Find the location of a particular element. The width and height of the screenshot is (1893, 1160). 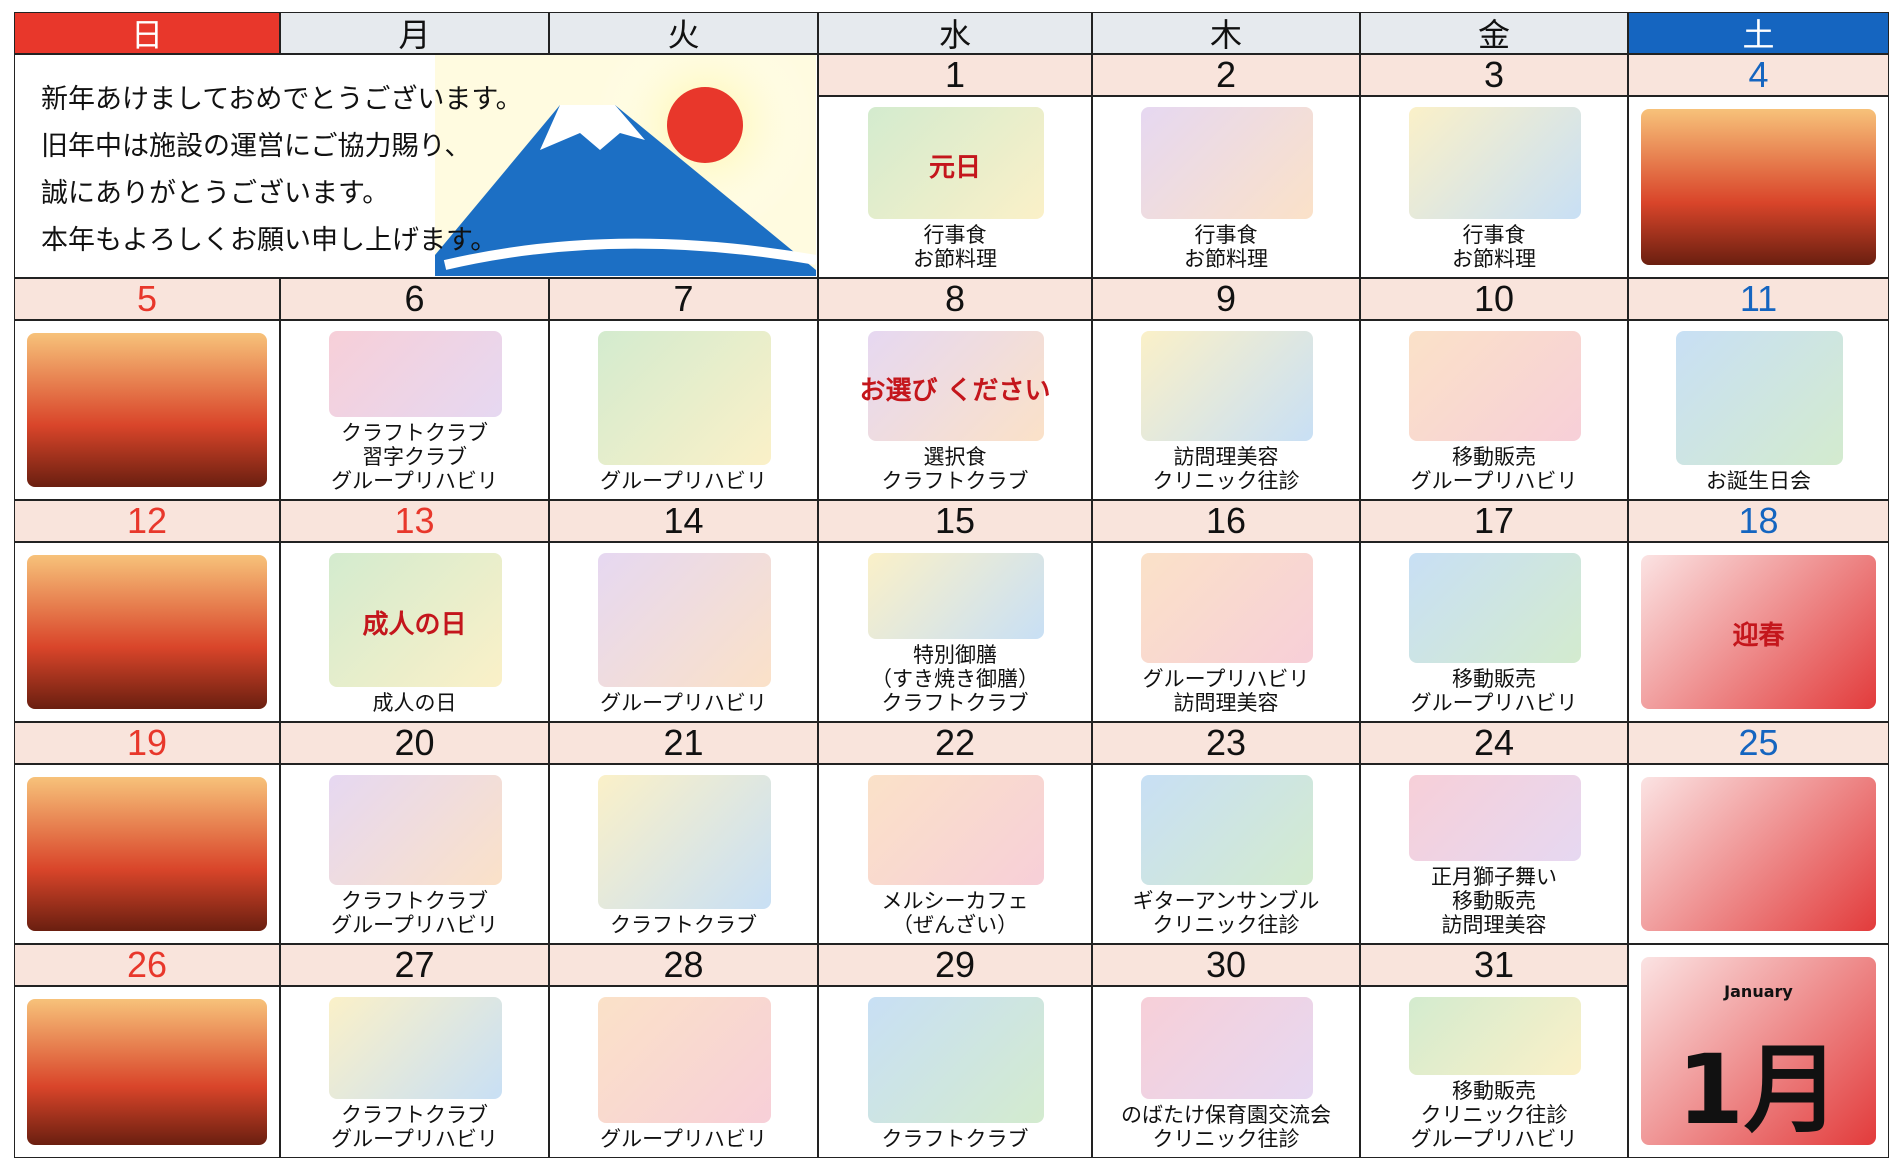

event-text: 特別御膳 is located at coordinates (955, 655).